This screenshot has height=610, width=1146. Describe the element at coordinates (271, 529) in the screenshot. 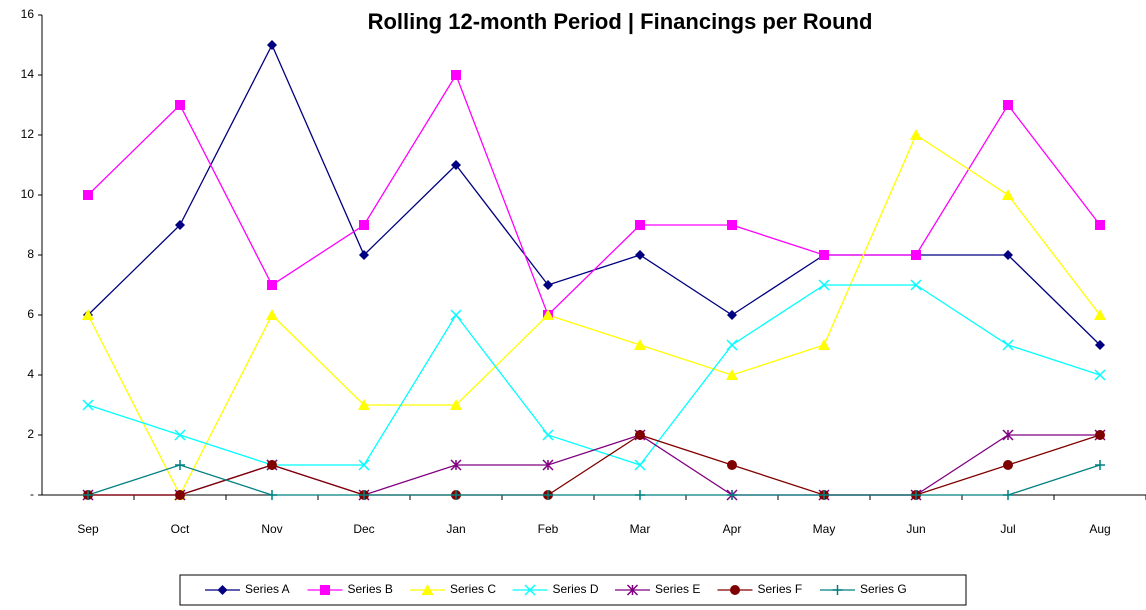

I see `x-tick-label: Nov` at that location.